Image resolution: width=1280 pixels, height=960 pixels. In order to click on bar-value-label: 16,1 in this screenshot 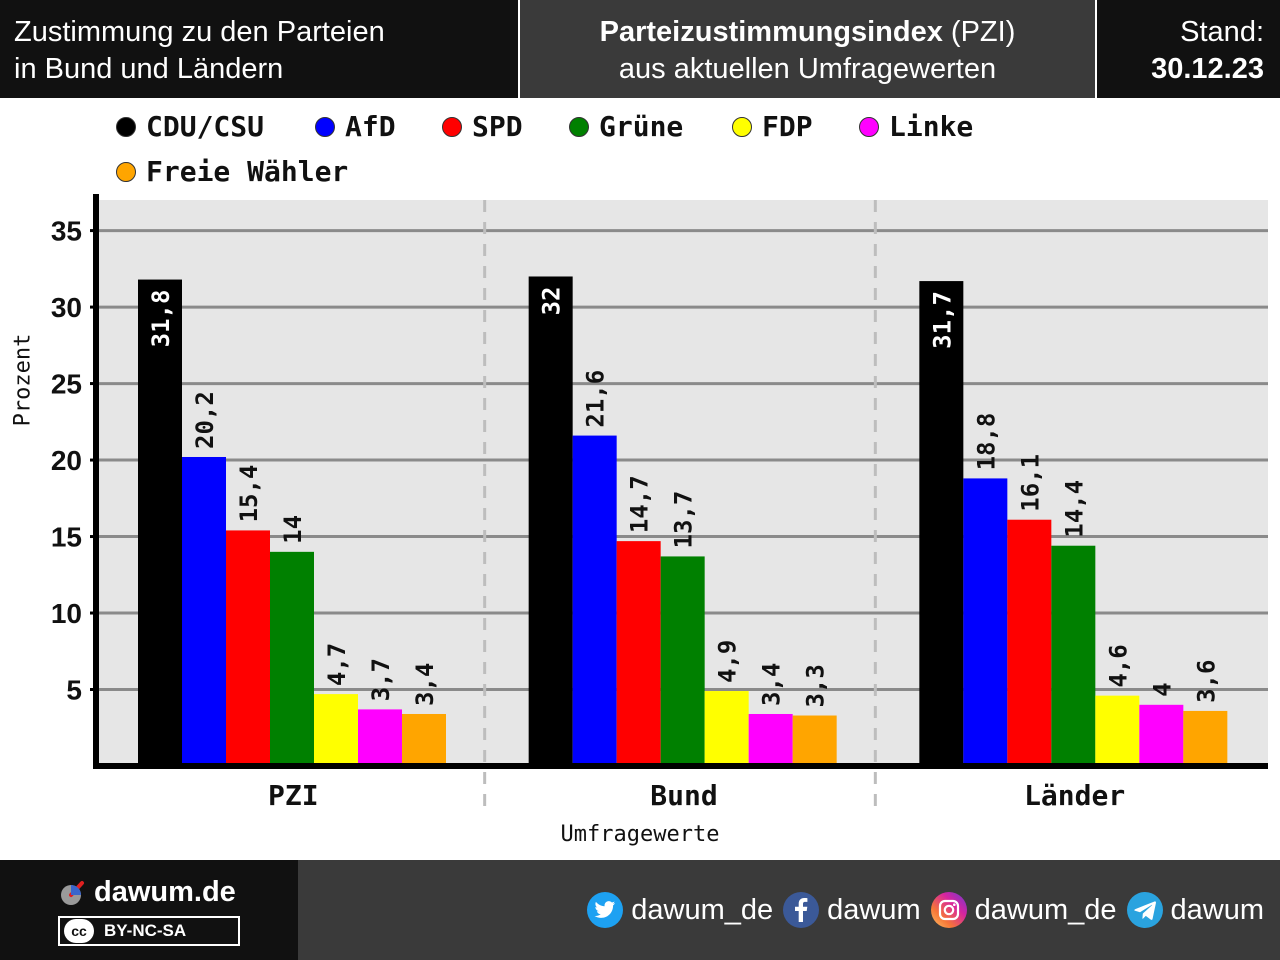, I will do `click(1030, 483)`.